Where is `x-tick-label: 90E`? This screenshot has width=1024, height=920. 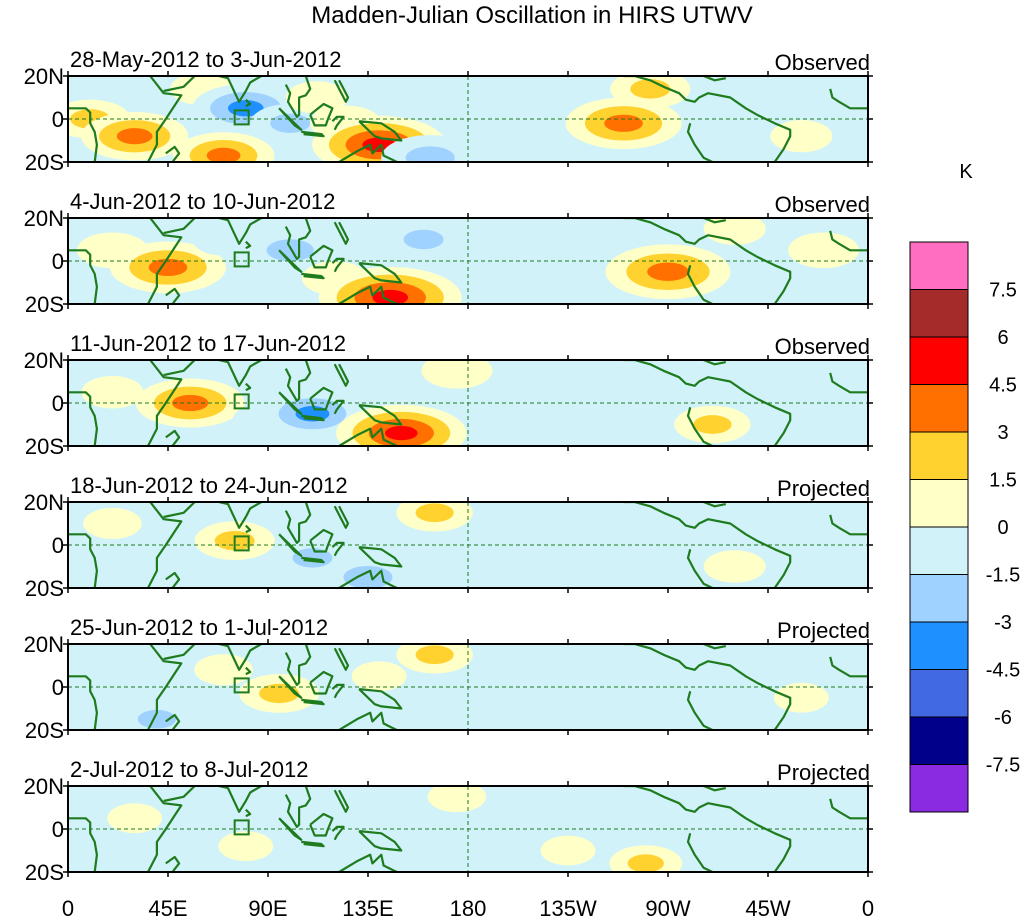
x-tick-label: 90E is located at coordinates (267, 908).